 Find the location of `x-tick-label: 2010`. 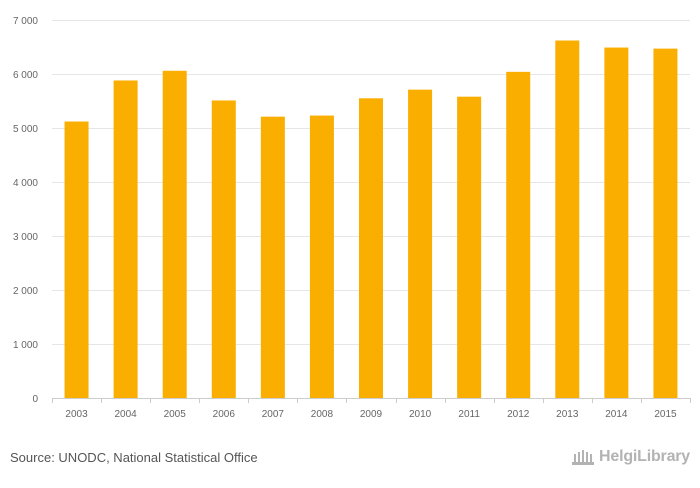

x-tick-label: 2010 is located at coordinates (420, 414).